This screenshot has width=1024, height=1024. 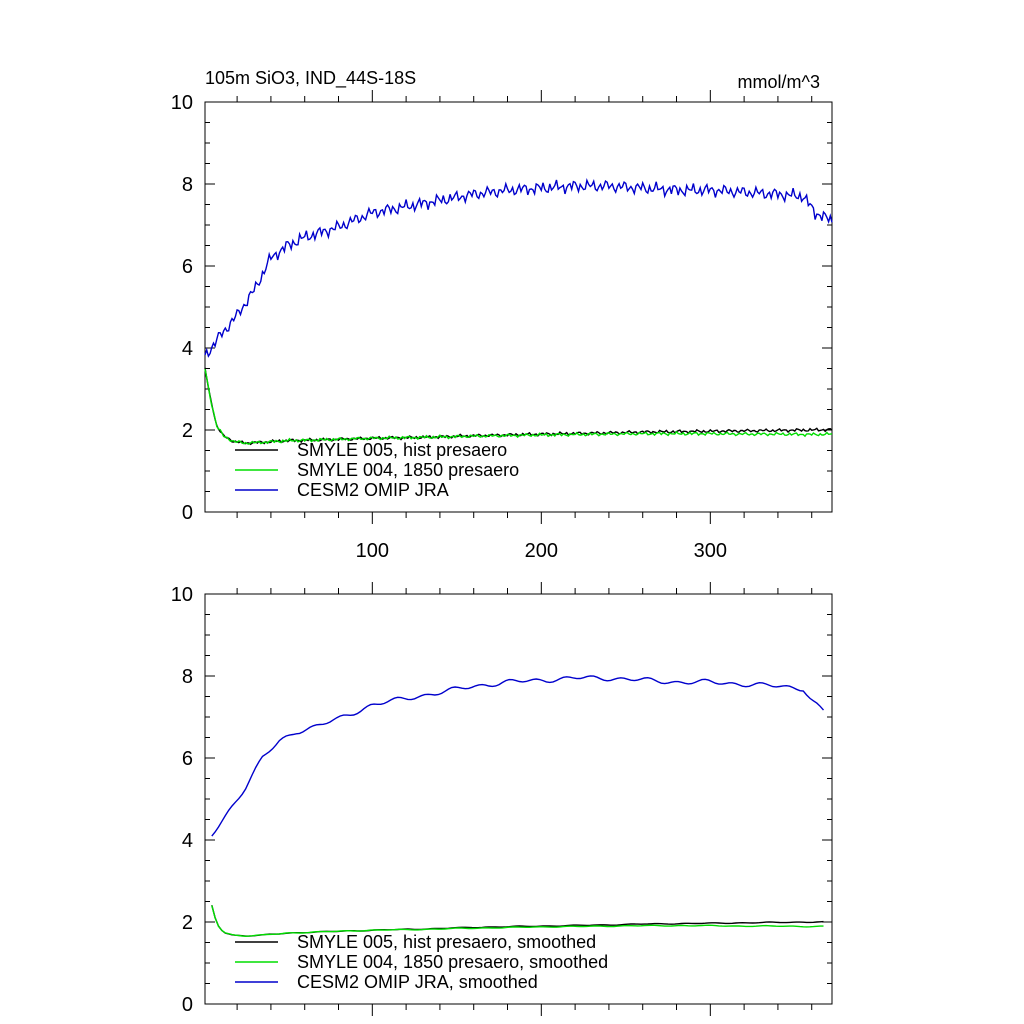 What do you see at coordinates (417, 982) in the screenshot?
I see `legend-label: CESM2 OMIP JRA, smoothed` at bounding box center [417, 982].